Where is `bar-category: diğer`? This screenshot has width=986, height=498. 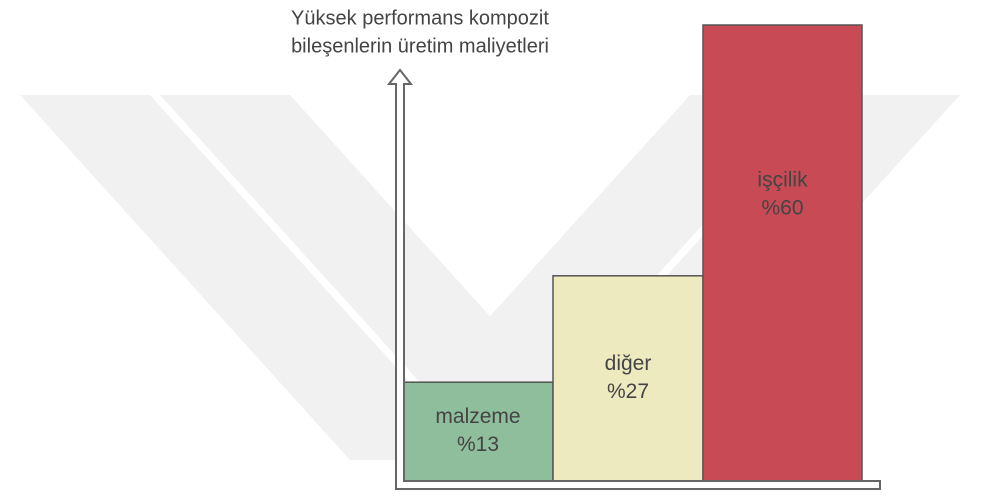
bar-category: diğer is located at coordinates (628, 363).